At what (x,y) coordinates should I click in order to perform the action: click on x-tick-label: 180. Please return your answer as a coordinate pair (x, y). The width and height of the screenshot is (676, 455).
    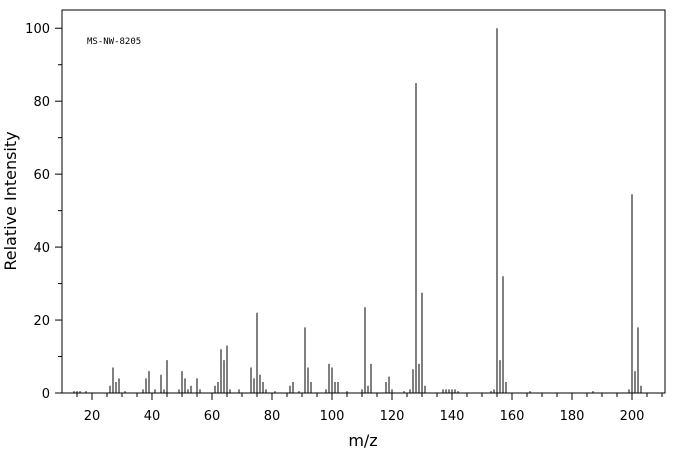
    Looking at the image, I should click on (572, 416).